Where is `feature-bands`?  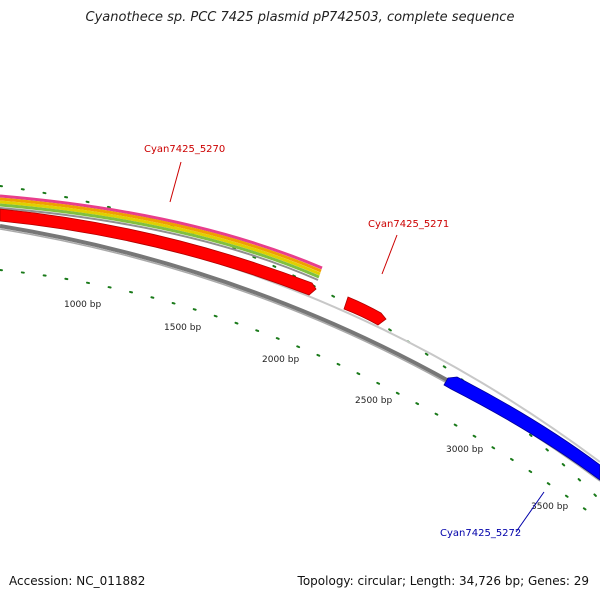 feature-bands is located at coordinates (161, 237).